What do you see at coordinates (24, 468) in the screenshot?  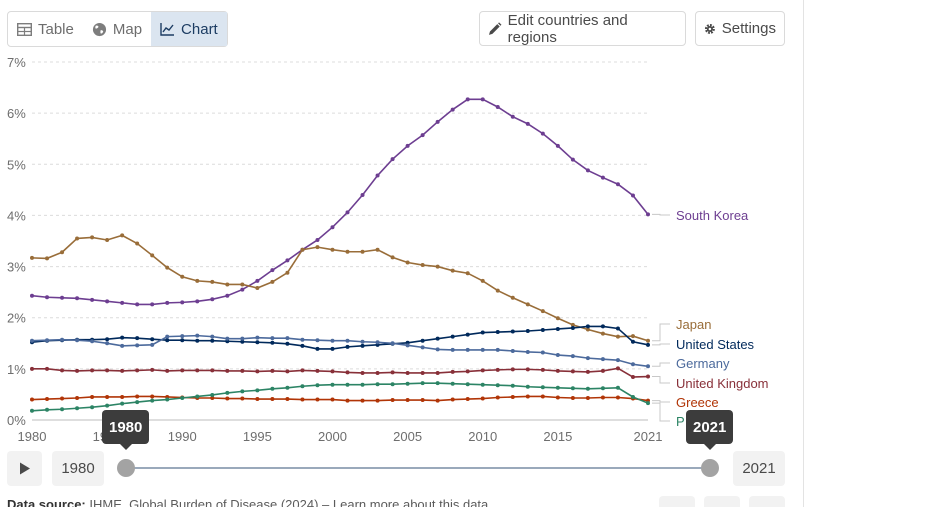 I see `play-button` at bounding box center [24, 468].